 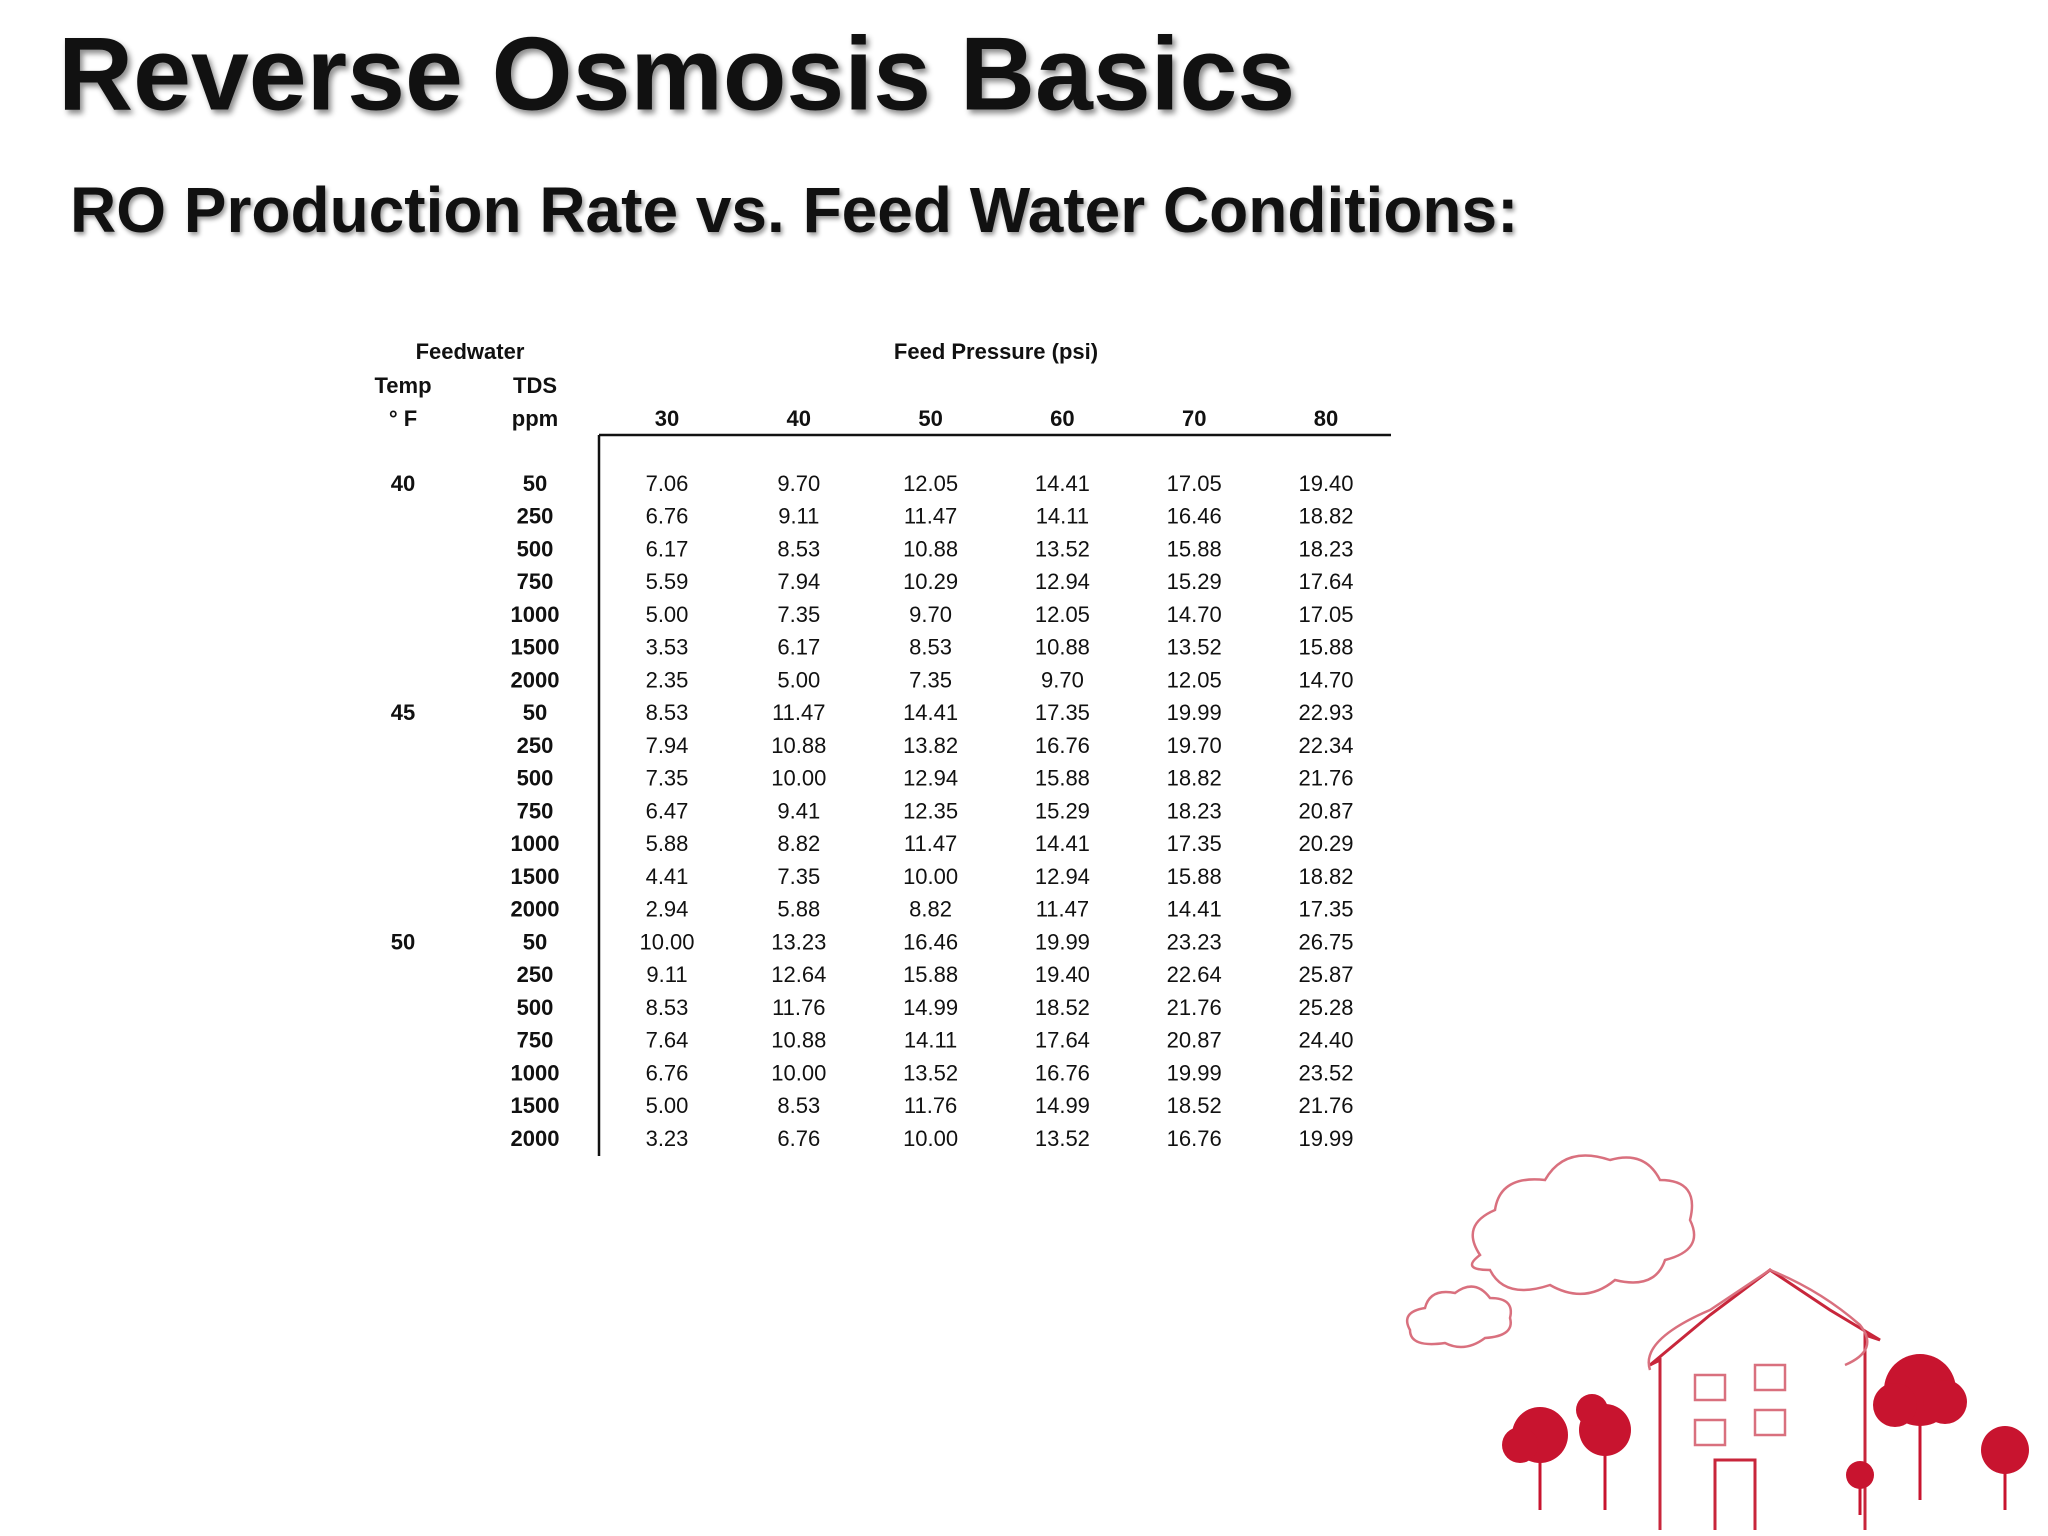 I want to click on rate-cell: 15.29, so click(x=1194, y=581).